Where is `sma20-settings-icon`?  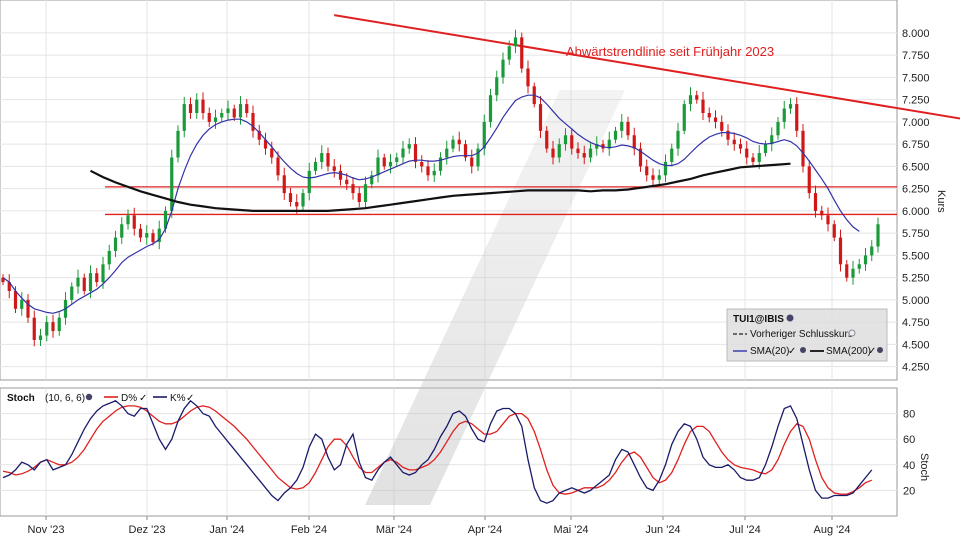
sma20-settings-icon is located at coordinates (803, 350).